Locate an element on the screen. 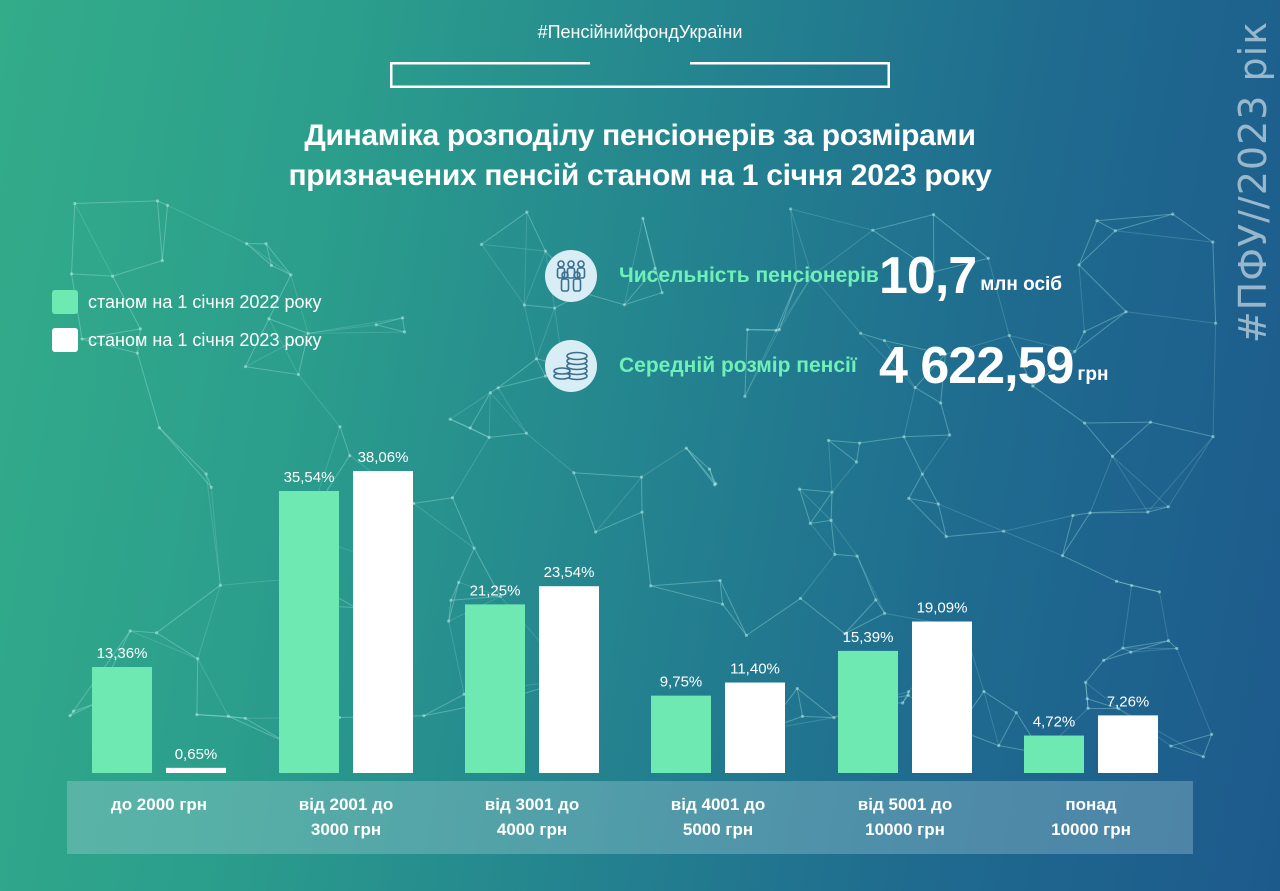 The height and width of the screenshot is (891, 1280). data-label-2022-3: 9,75% is located at coordinates (681, 682).